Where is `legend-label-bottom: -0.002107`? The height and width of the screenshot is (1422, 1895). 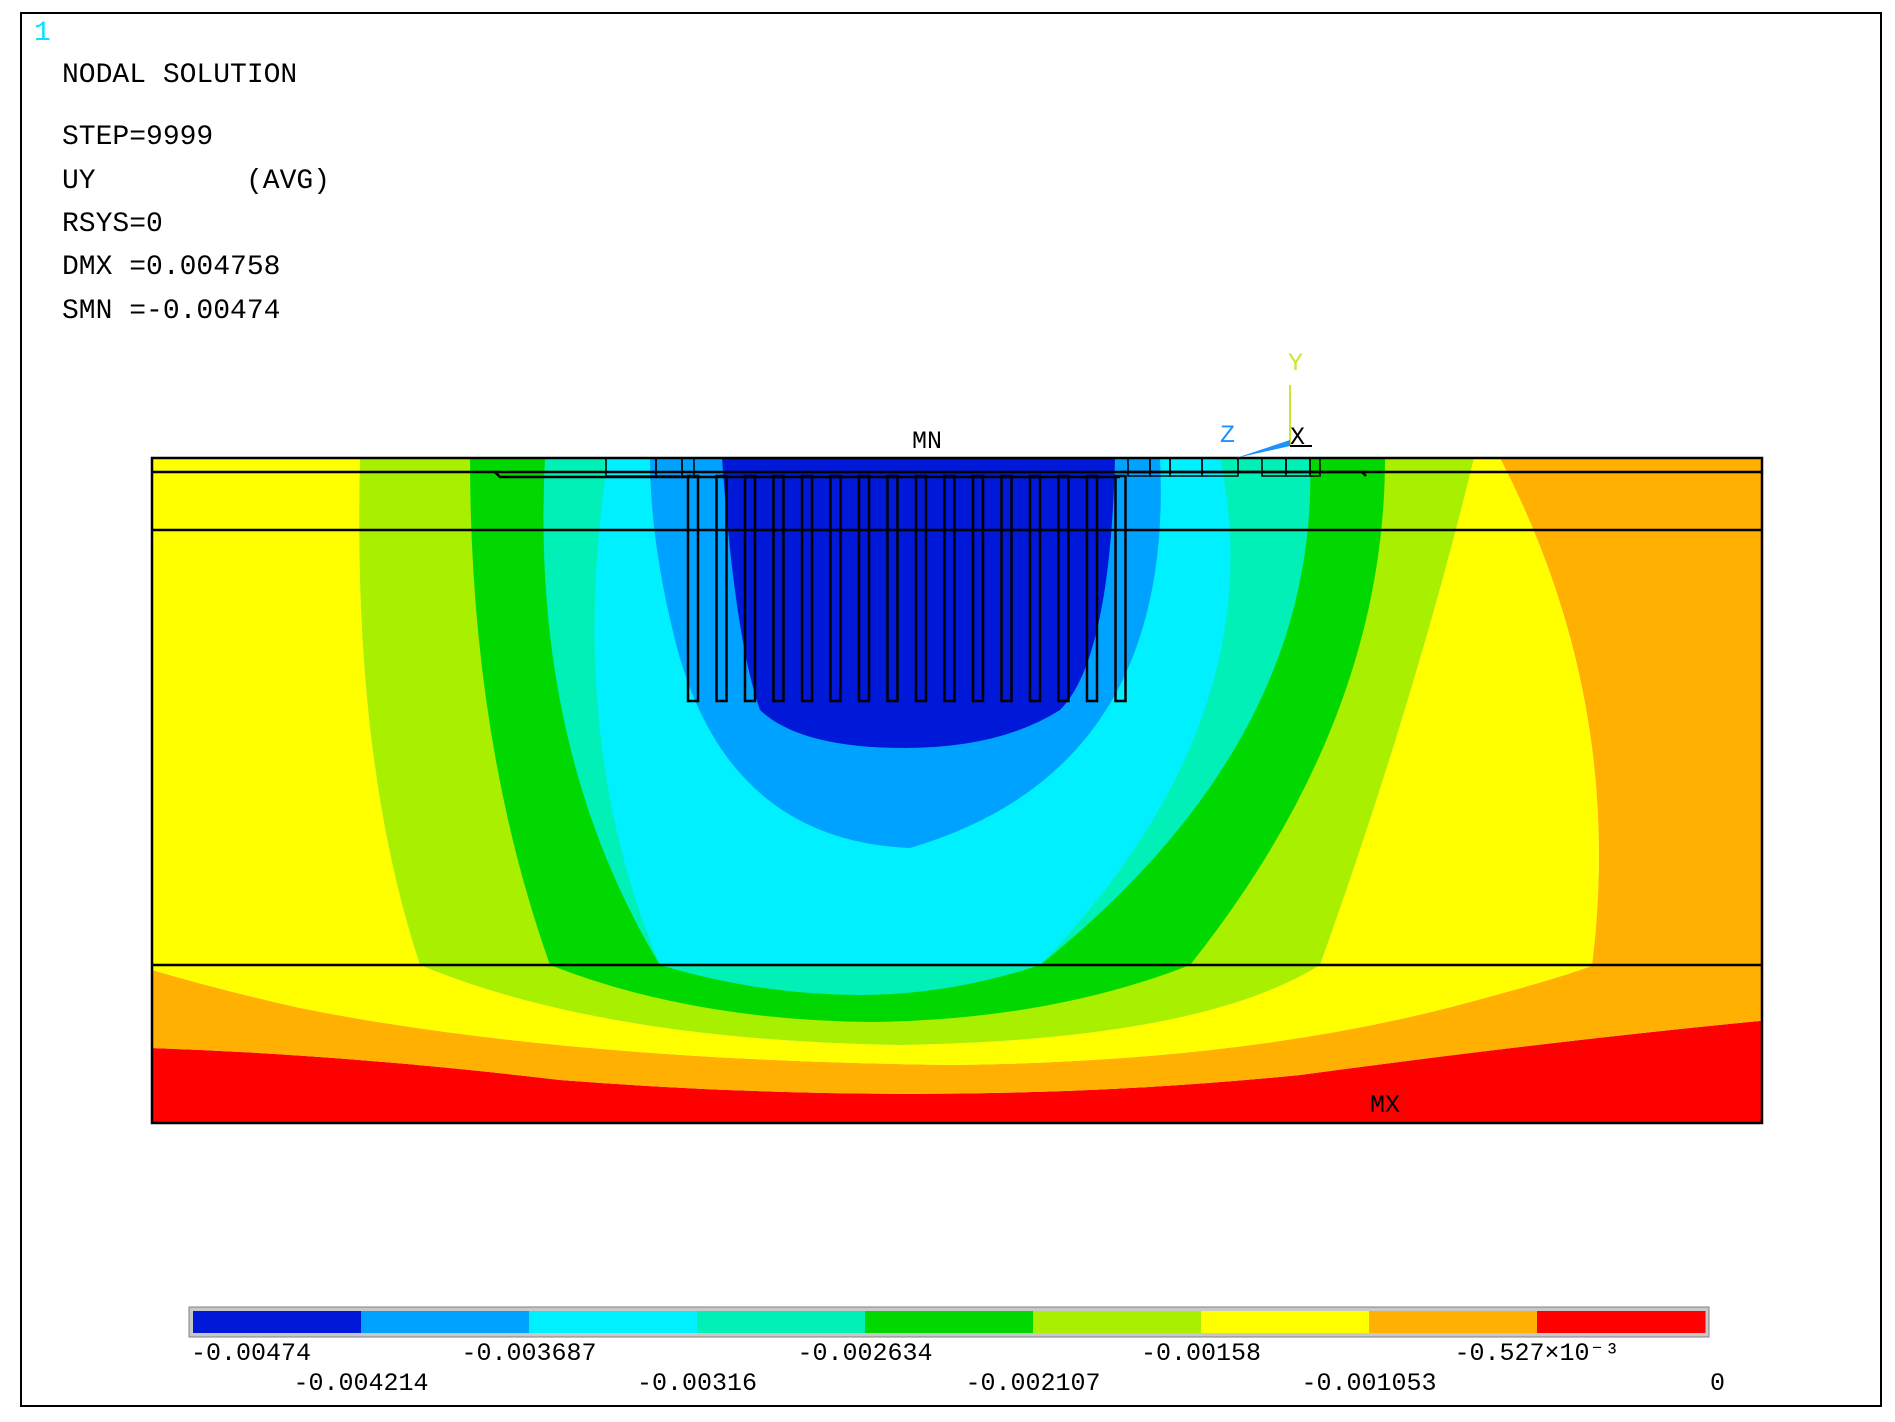
legend-label-bottom: -0.002107 is located at coordinates (1032, 1383).